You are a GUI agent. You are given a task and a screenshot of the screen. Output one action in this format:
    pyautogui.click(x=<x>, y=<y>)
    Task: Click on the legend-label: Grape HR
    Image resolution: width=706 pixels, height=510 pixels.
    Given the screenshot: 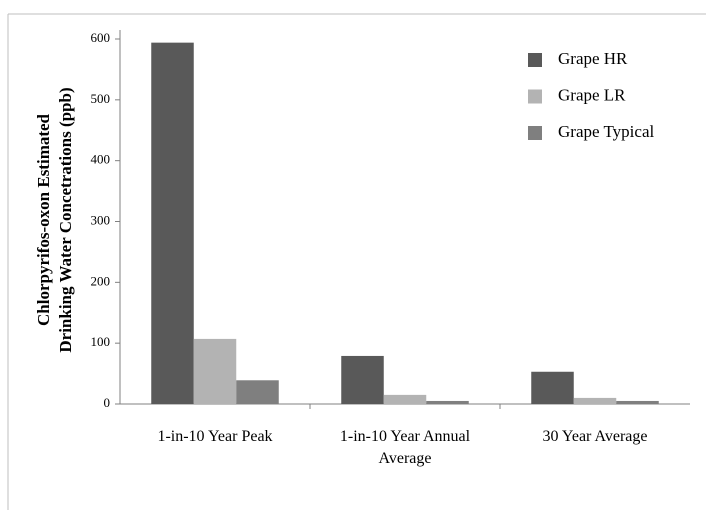 What is the action you would take?
    pyautogui.click(x=593, y=58)
    